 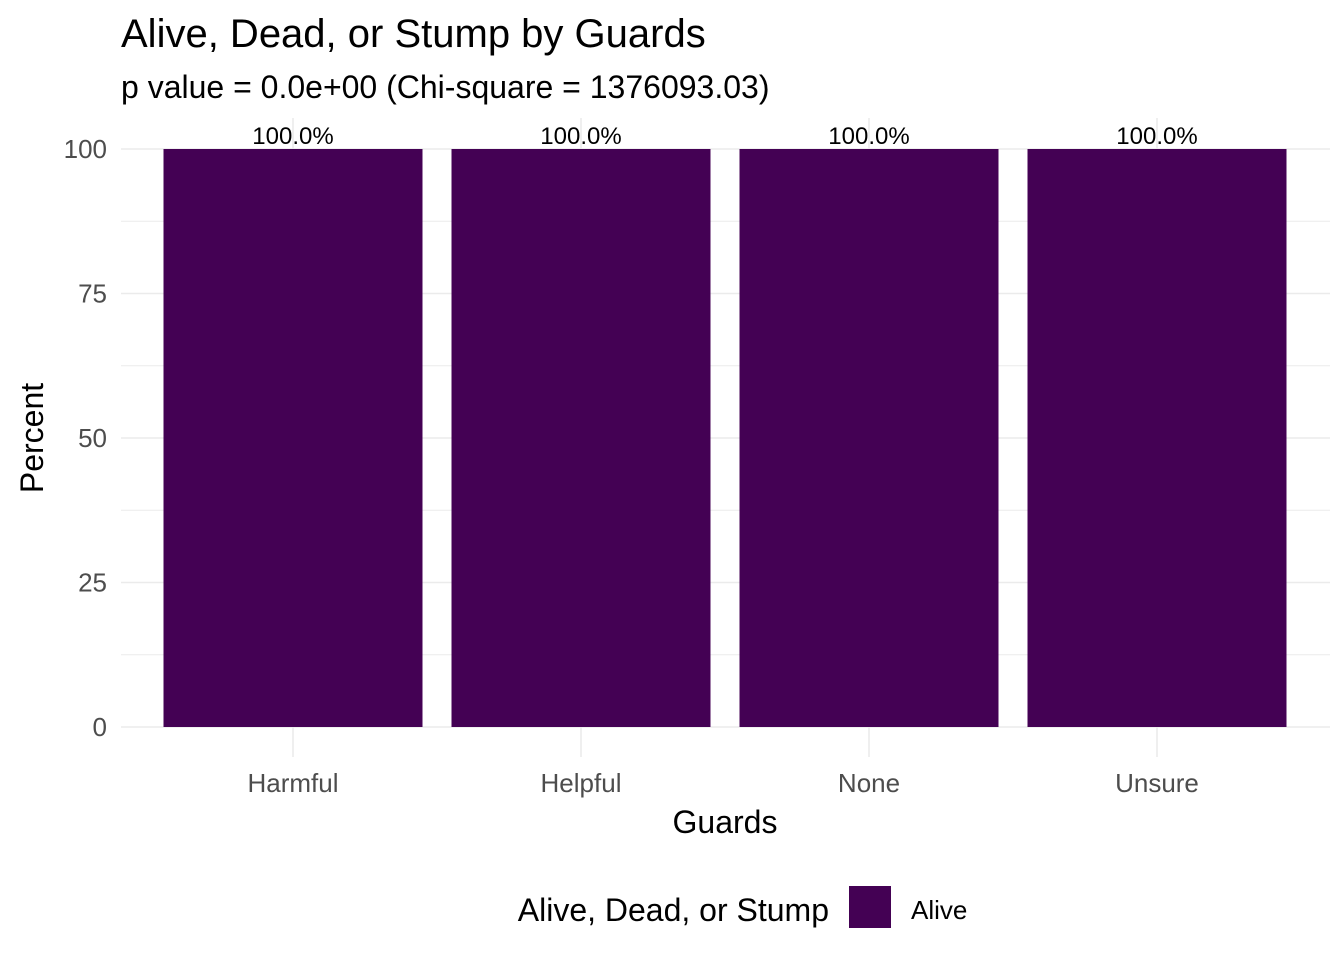 I want to click on legend: Alive, Dead, or Stump Alive, so click(x=742, y=907).